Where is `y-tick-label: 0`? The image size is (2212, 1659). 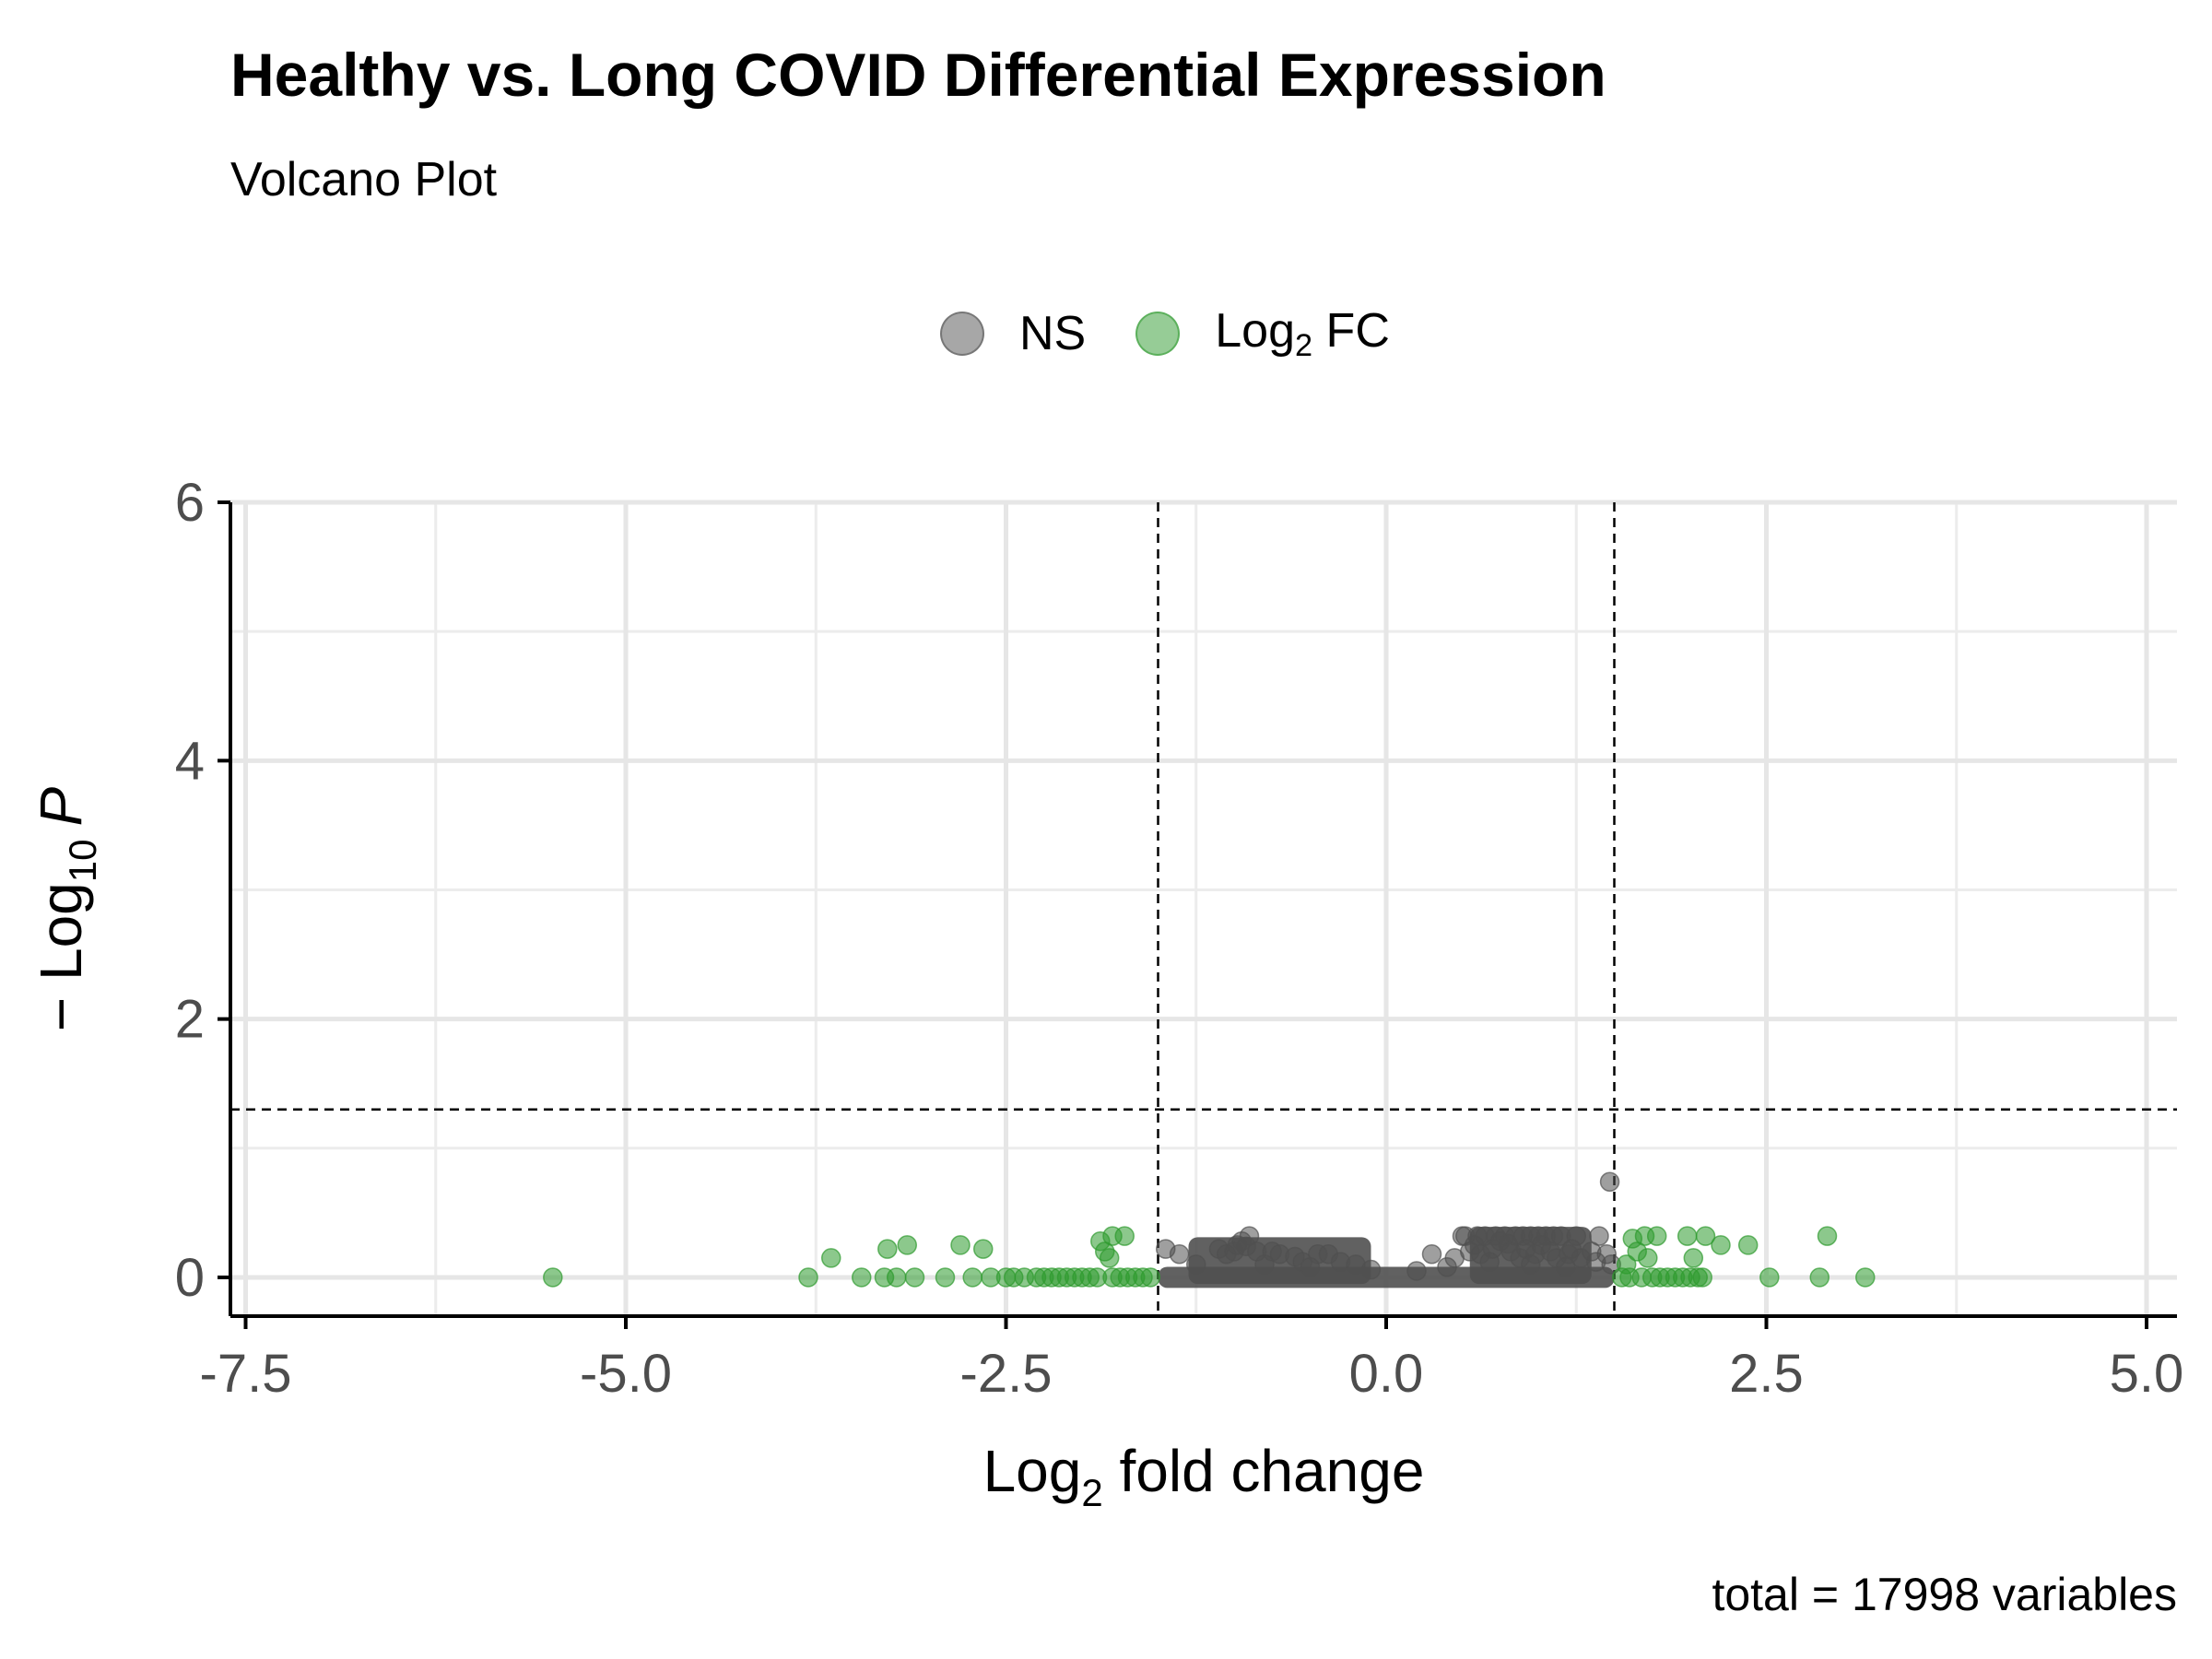 y-tick-label: 0 is located at coordinates (190, 1278).